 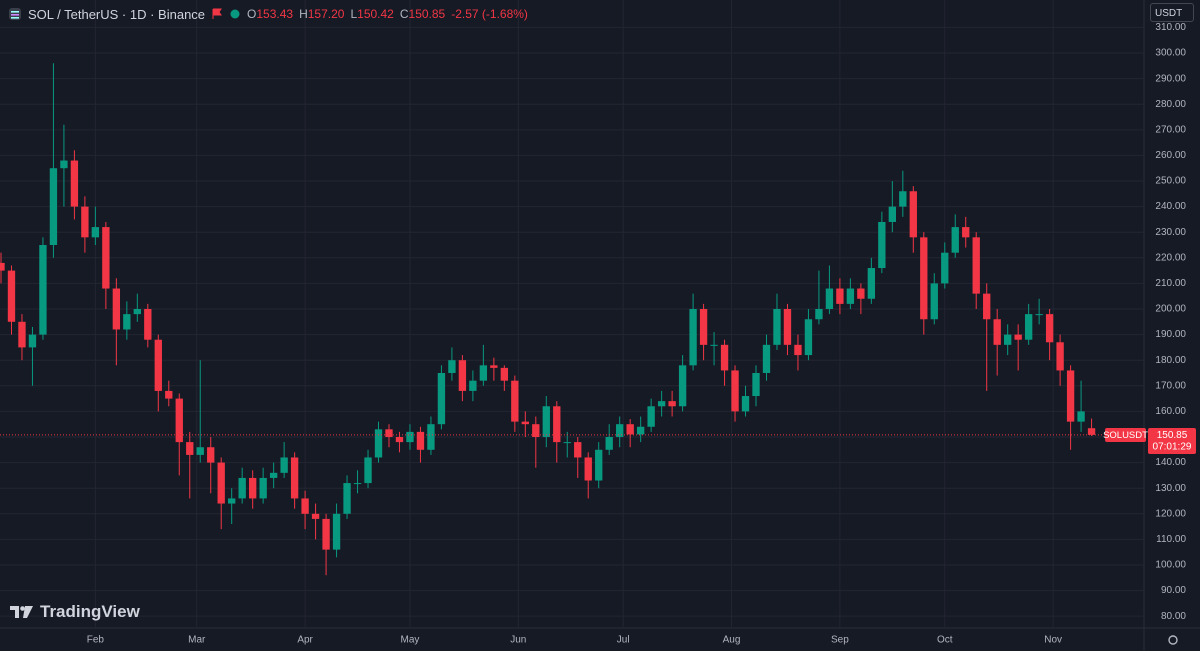 What do you see at coordinates (410, 640) in the screenshot?
I see `x-tick-label: May` at bounding box center [410, 640].